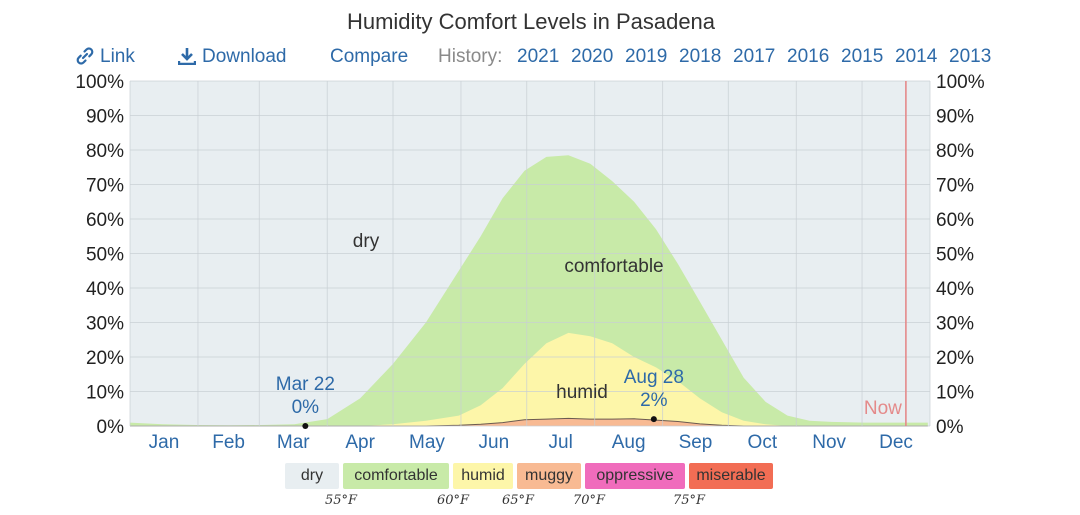 This screenshot has height=515, width=1080. Describe the element at coordinates (646, 56) in the screenshot. I see `history-year-2019: 2019` at that location.